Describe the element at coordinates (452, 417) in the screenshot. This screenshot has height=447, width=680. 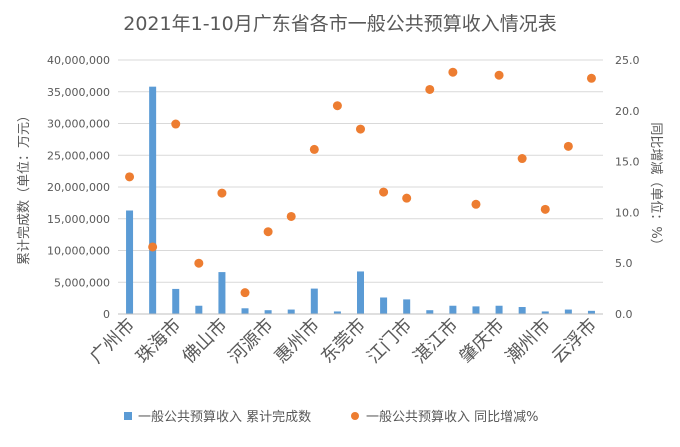
I see `legend-scatter-label: 一般公共预算收入 同比增减%` at that location.